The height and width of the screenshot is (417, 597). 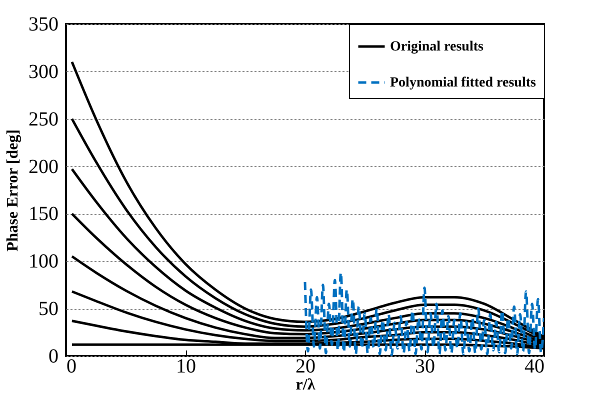 I want to click on y-tick-label: 50, so click(x=48, y=309).